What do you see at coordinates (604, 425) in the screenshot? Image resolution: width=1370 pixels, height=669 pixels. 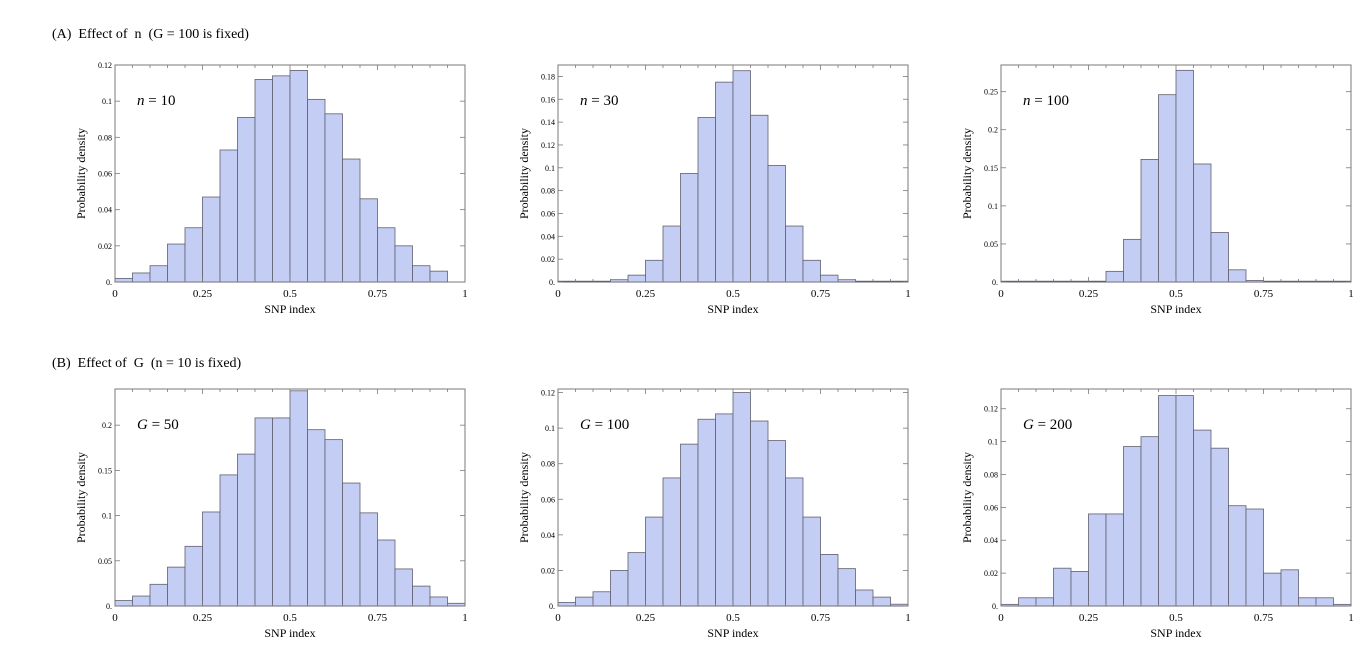 I see `panel-annotation: G = 100` at bounding box center [604, 425].